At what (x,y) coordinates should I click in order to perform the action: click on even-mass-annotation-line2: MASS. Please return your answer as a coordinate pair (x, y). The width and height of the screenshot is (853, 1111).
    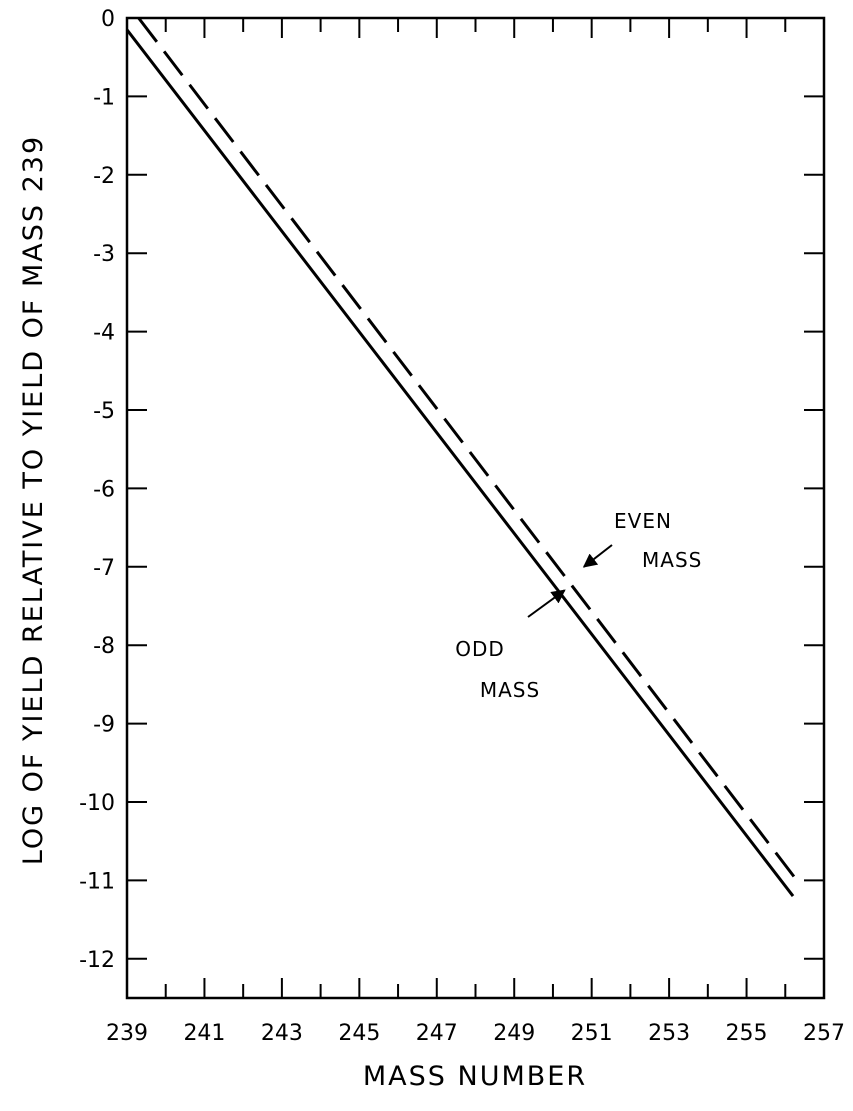
    Looking at the image, I should click on (672, 560).